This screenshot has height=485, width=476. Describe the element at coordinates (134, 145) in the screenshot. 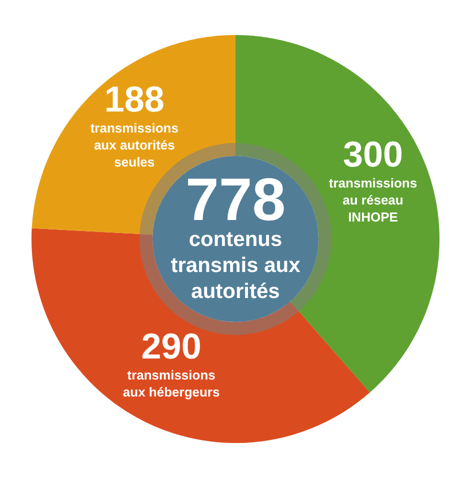

I see `slice-label: transmissions aux autorités seules` at that location.